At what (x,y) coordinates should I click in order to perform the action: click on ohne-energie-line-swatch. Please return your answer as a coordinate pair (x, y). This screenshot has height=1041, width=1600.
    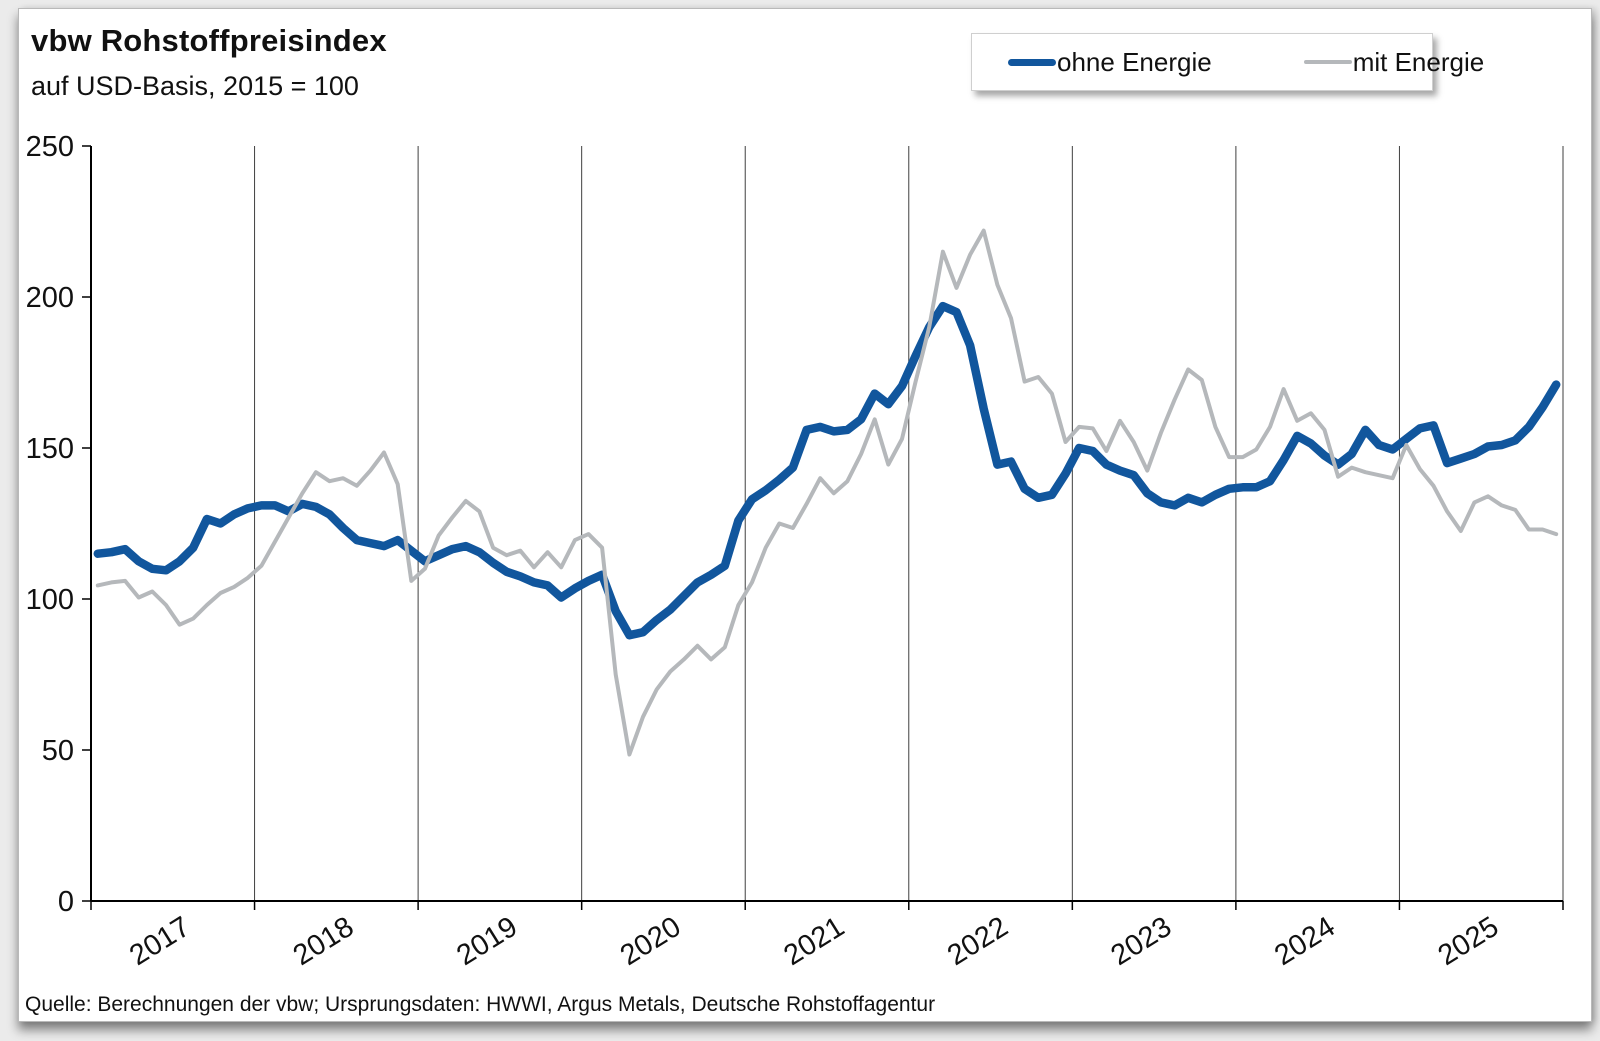
    Looking at the image, I should click on (1032, 62).